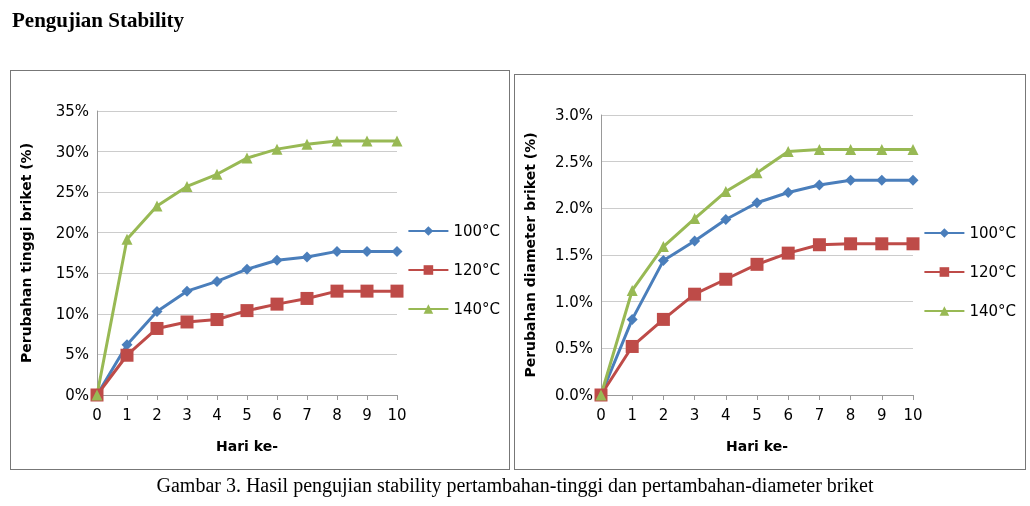 This screenshot has width=1030, height=506. I want to click on y-axis-title: Perubahan diameter briket (%), so click(530, 255).